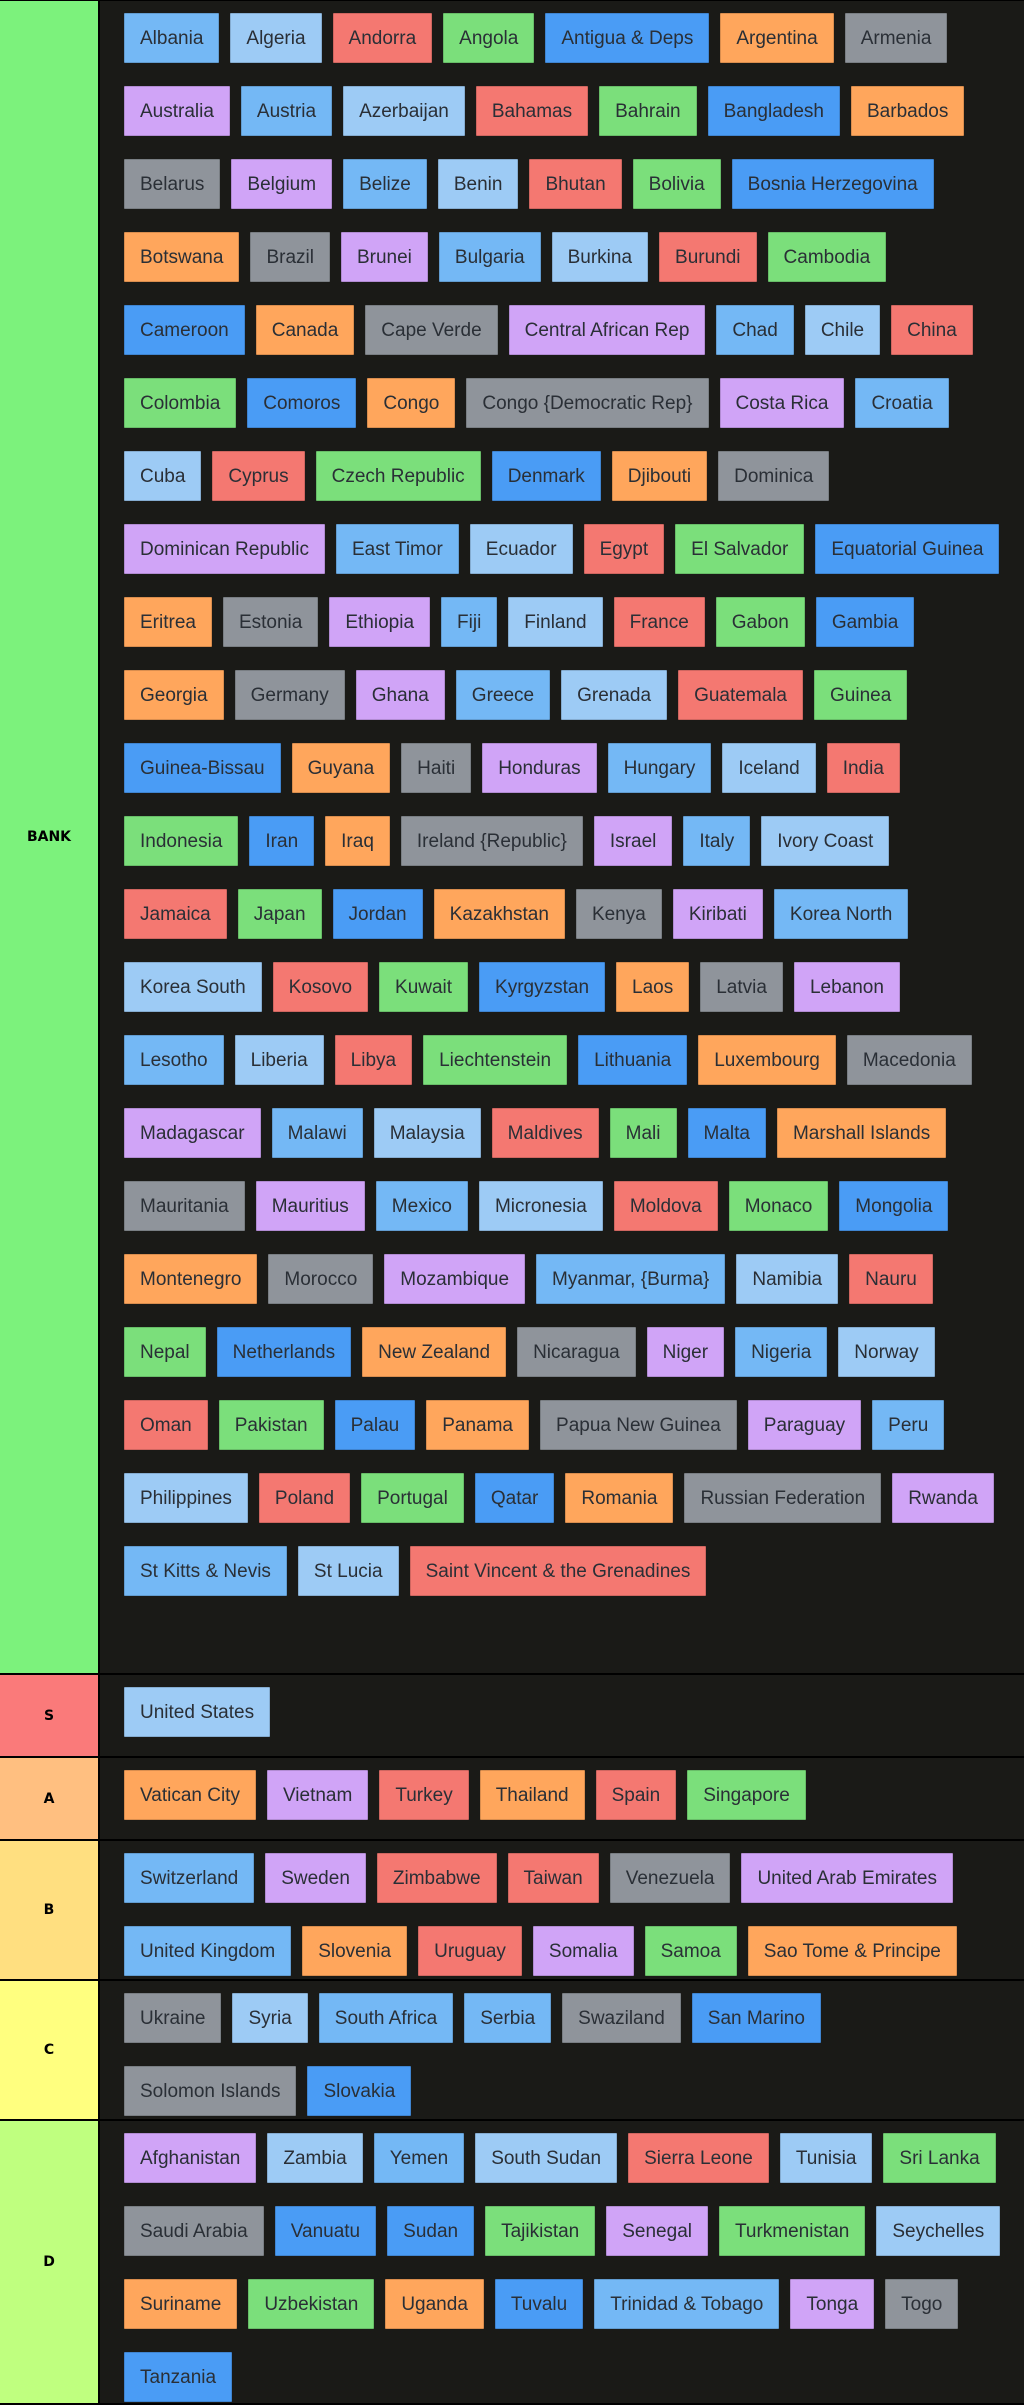 This screenshot has height=2405, width=1024. What do you see at coordinates (740, 549) in the screenshot?
I see `country-chip: El Salvador` at bounding box center [740, 549].